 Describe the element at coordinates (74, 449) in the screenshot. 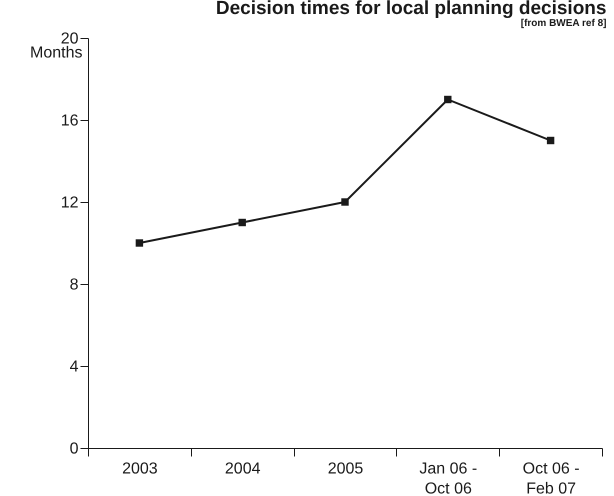

I see `y-tick-label: 0` at that location.